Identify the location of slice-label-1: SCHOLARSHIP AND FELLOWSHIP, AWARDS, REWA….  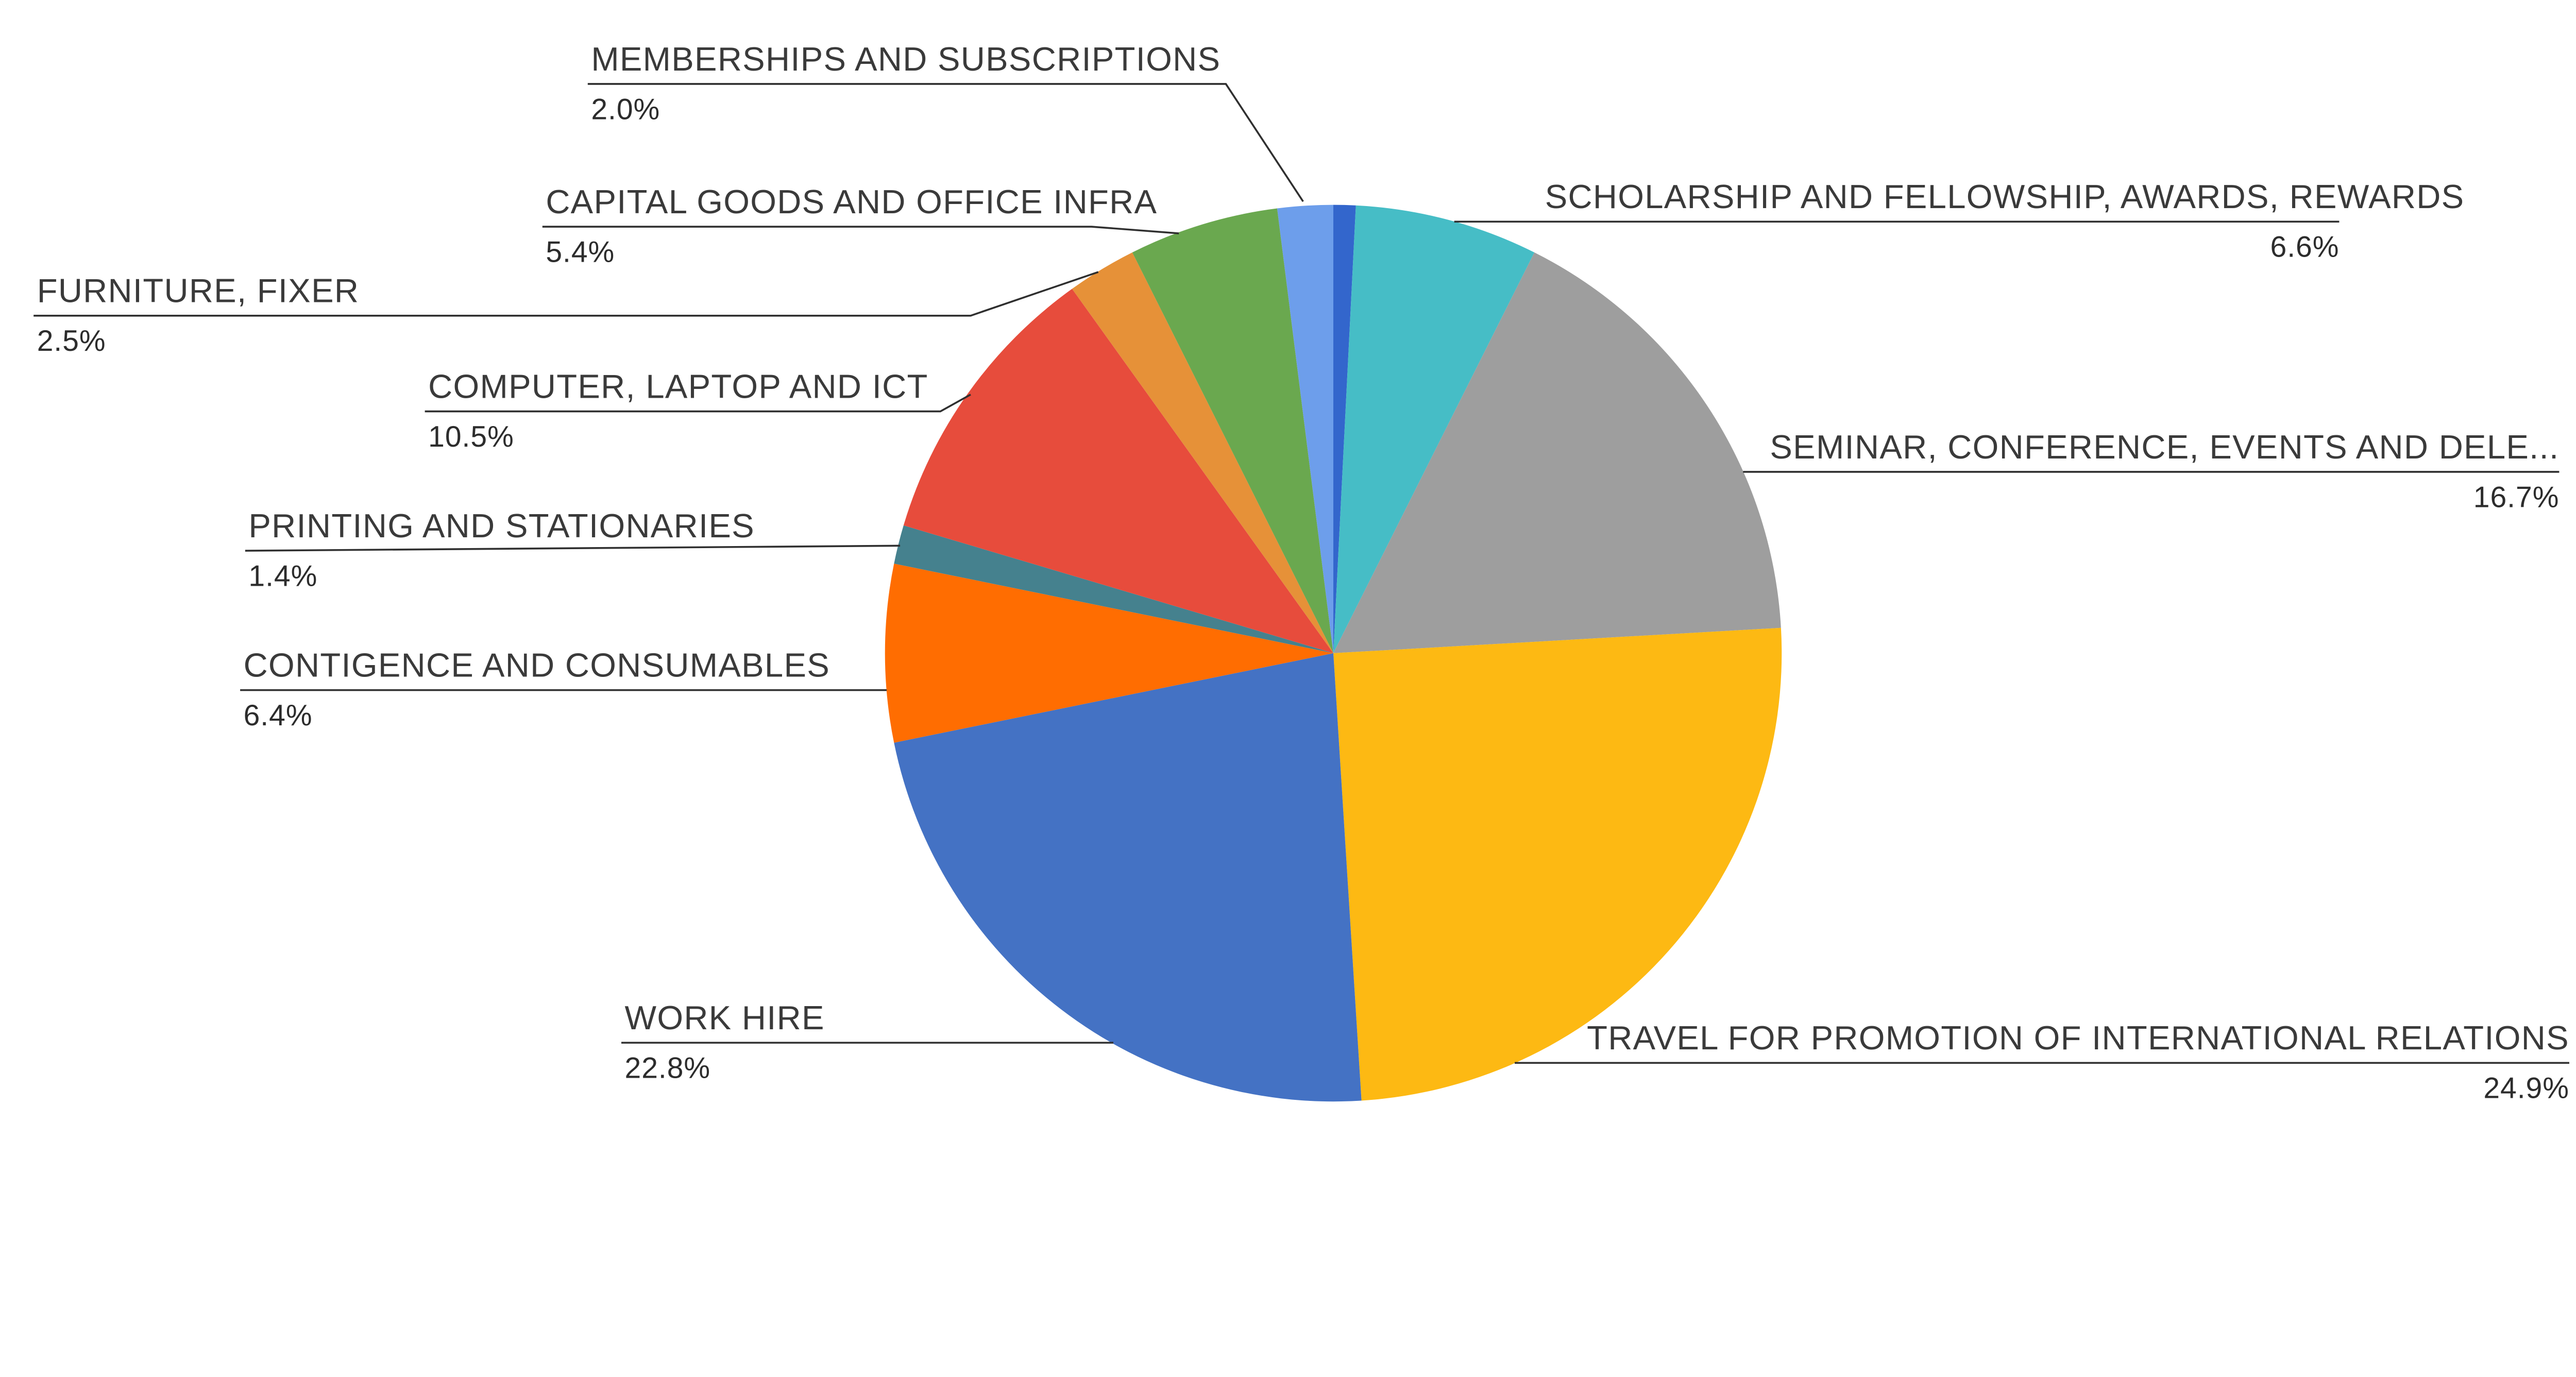
(2005, 196).